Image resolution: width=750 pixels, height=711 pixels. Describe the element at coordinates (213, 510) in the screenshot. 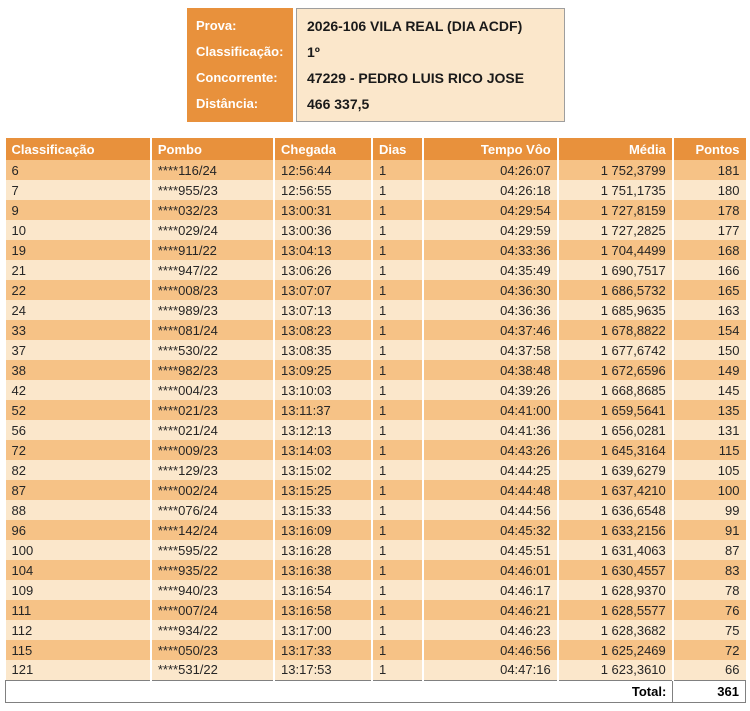

I see `table-cell: ****076/24` at that location.